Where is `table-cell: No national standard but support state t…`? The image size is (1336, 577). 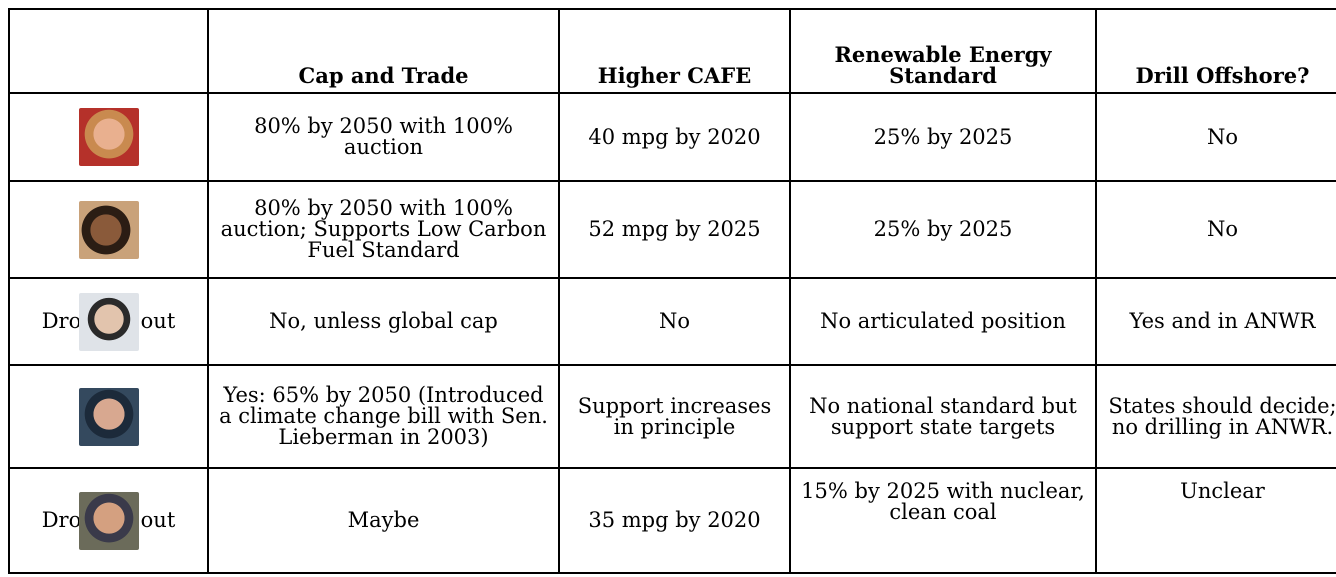
table-cell: No national standard but support state t… is located at coordinates (943, 416).